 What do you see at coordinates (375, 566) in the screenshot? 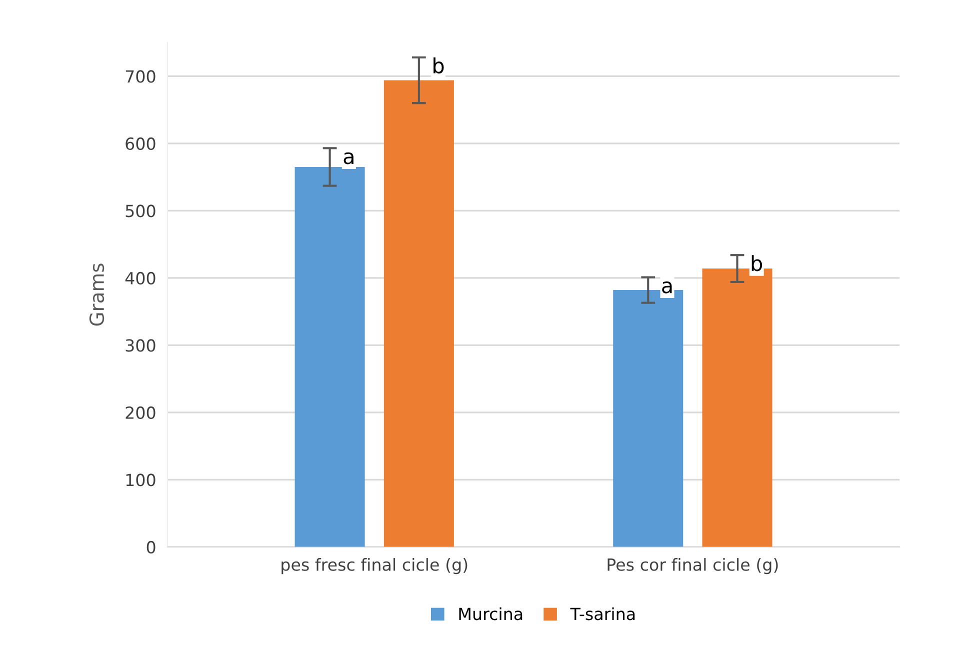
I see `x-tick-label: pes fresc final cicle (g)` at bounding box center [375, 566].